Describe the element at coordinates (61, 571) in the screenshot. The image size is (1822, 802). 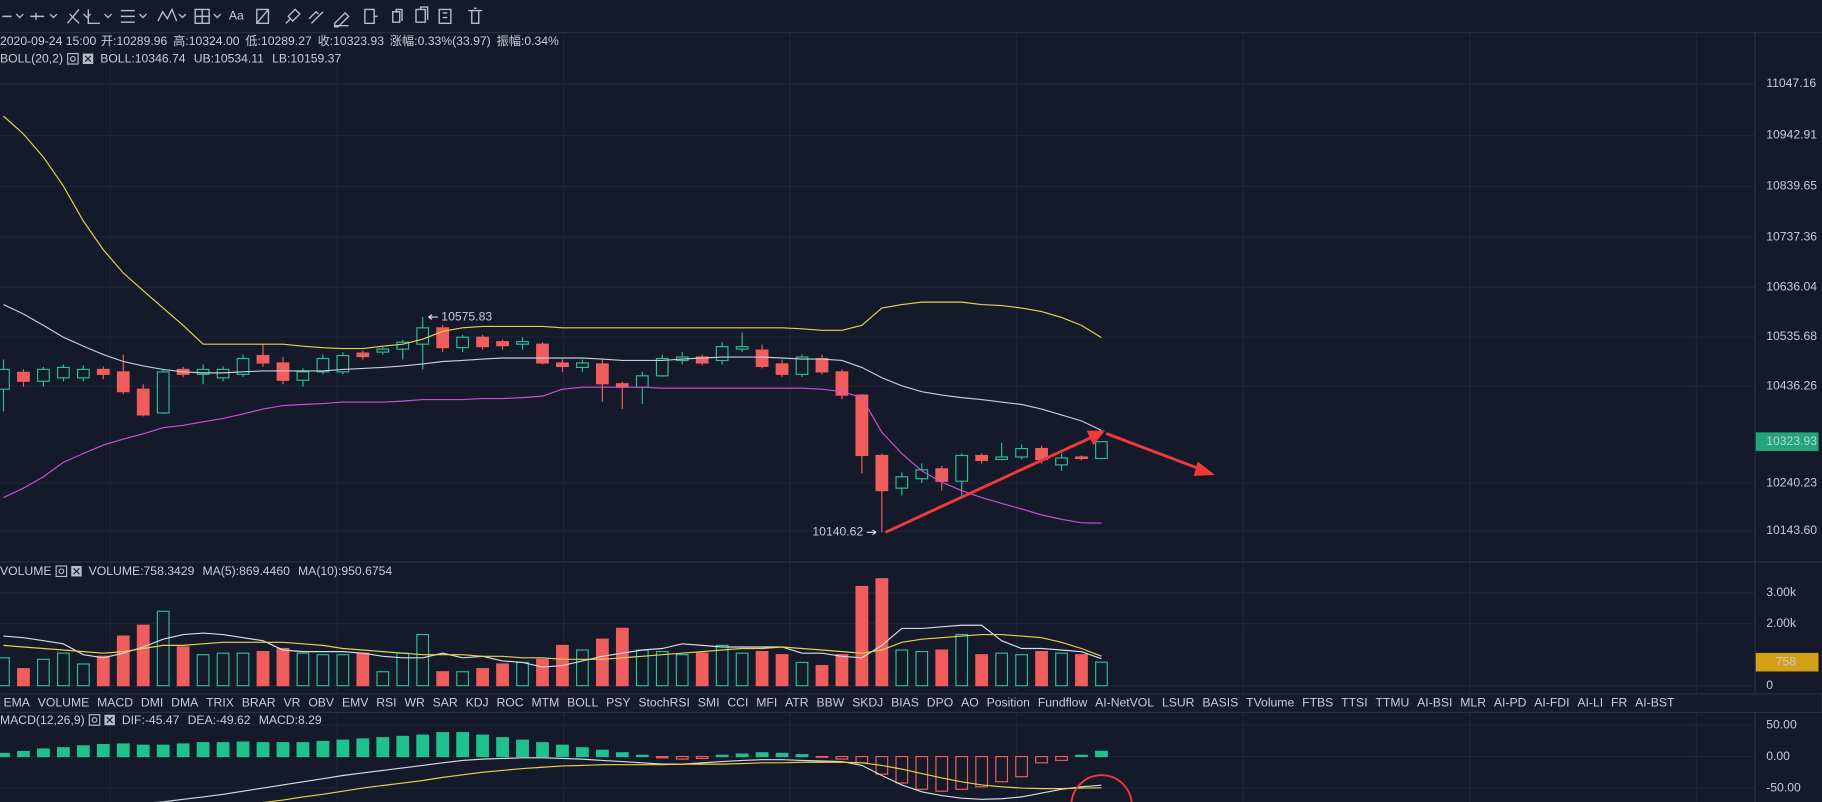
I see `settings-icon` at that location.